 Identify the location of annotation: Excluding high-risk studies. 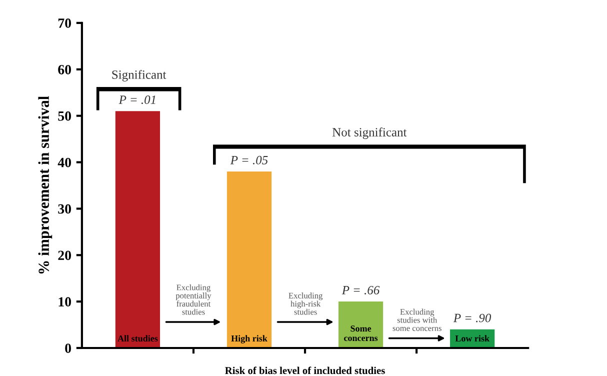
(305, 303).